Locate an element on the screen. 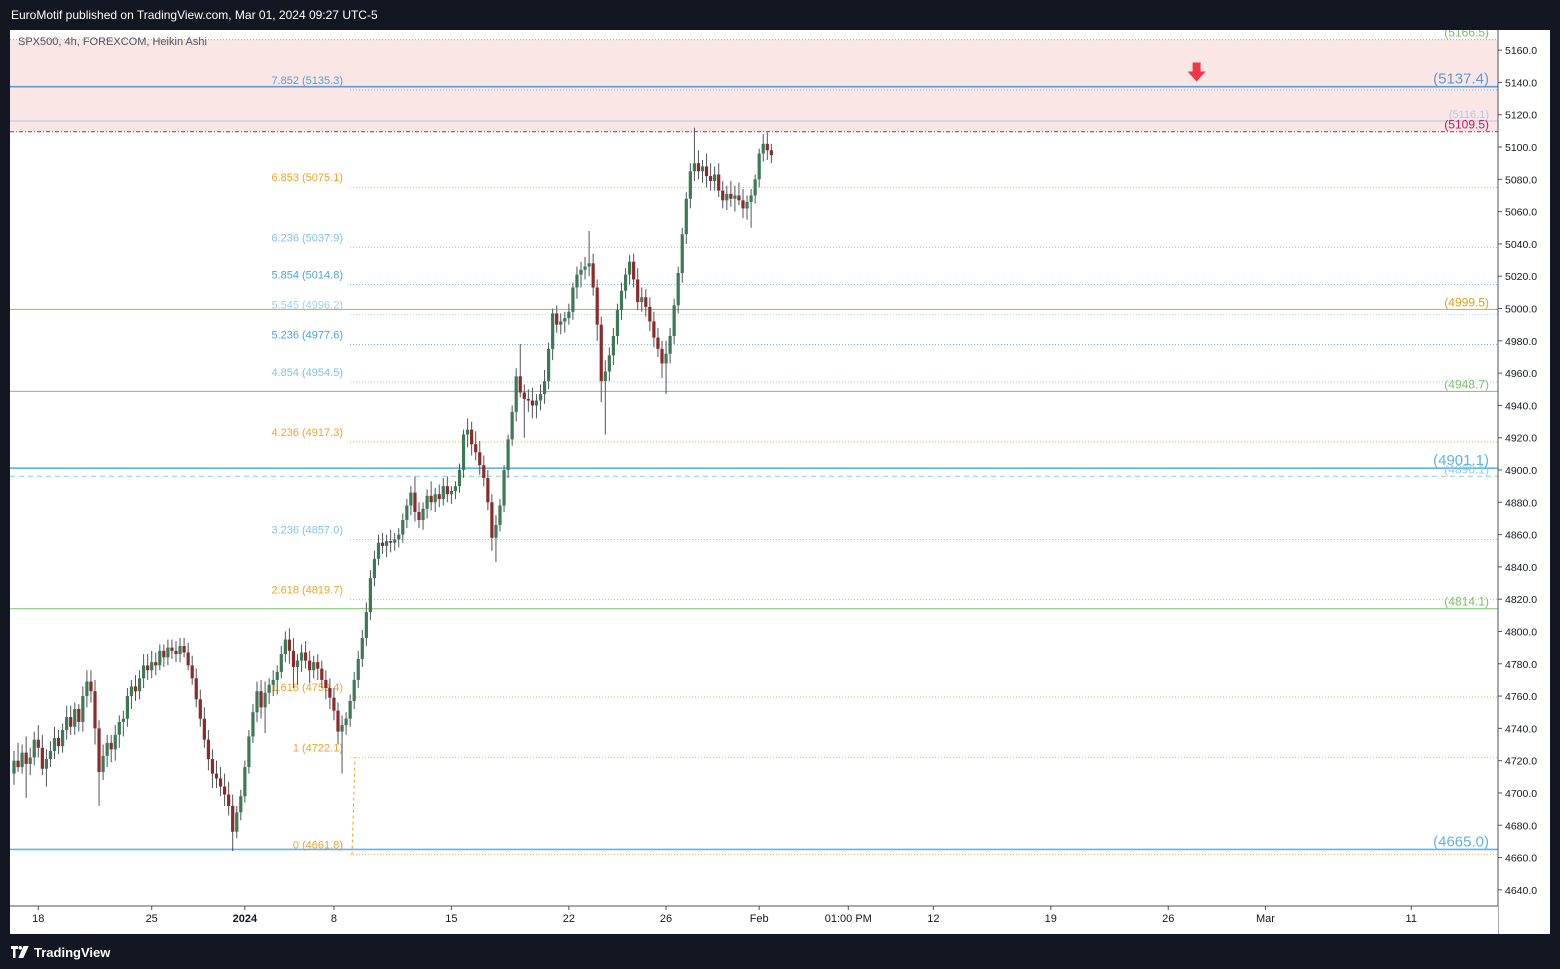 This screenshot has width=1560, height=969. time-tick-label: 11 is located at coordinates (1411, 919).